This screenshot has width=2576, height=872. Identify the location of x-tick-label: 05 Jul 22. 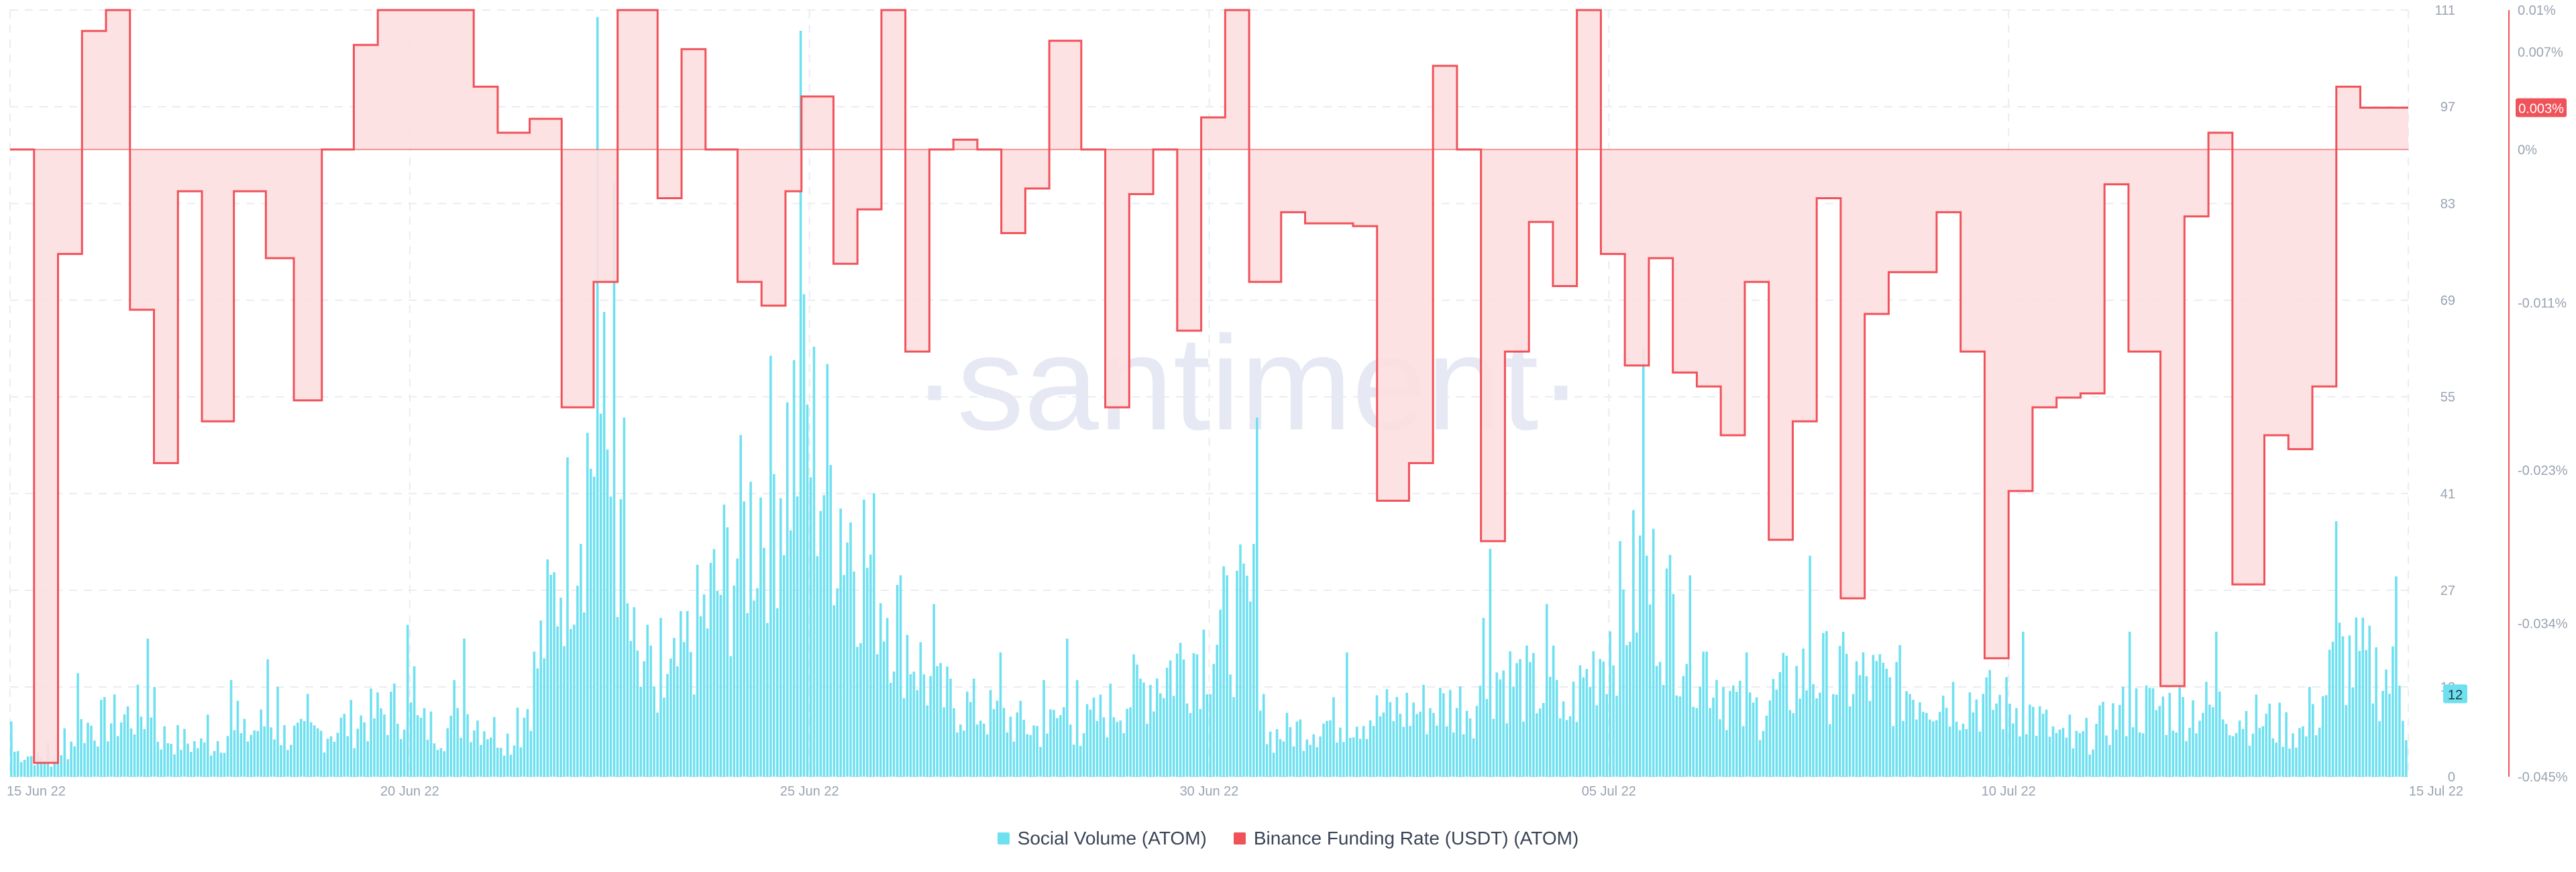
(1609, 791).